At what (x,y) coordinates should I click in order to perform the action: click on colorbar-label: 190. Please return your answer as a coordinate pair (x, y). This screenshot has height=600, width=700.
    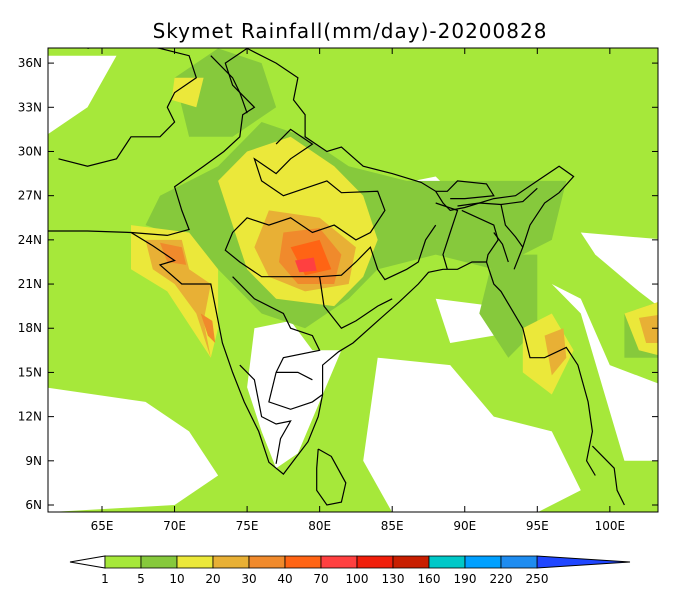
    Looking at the image, I should click on (465, 579).